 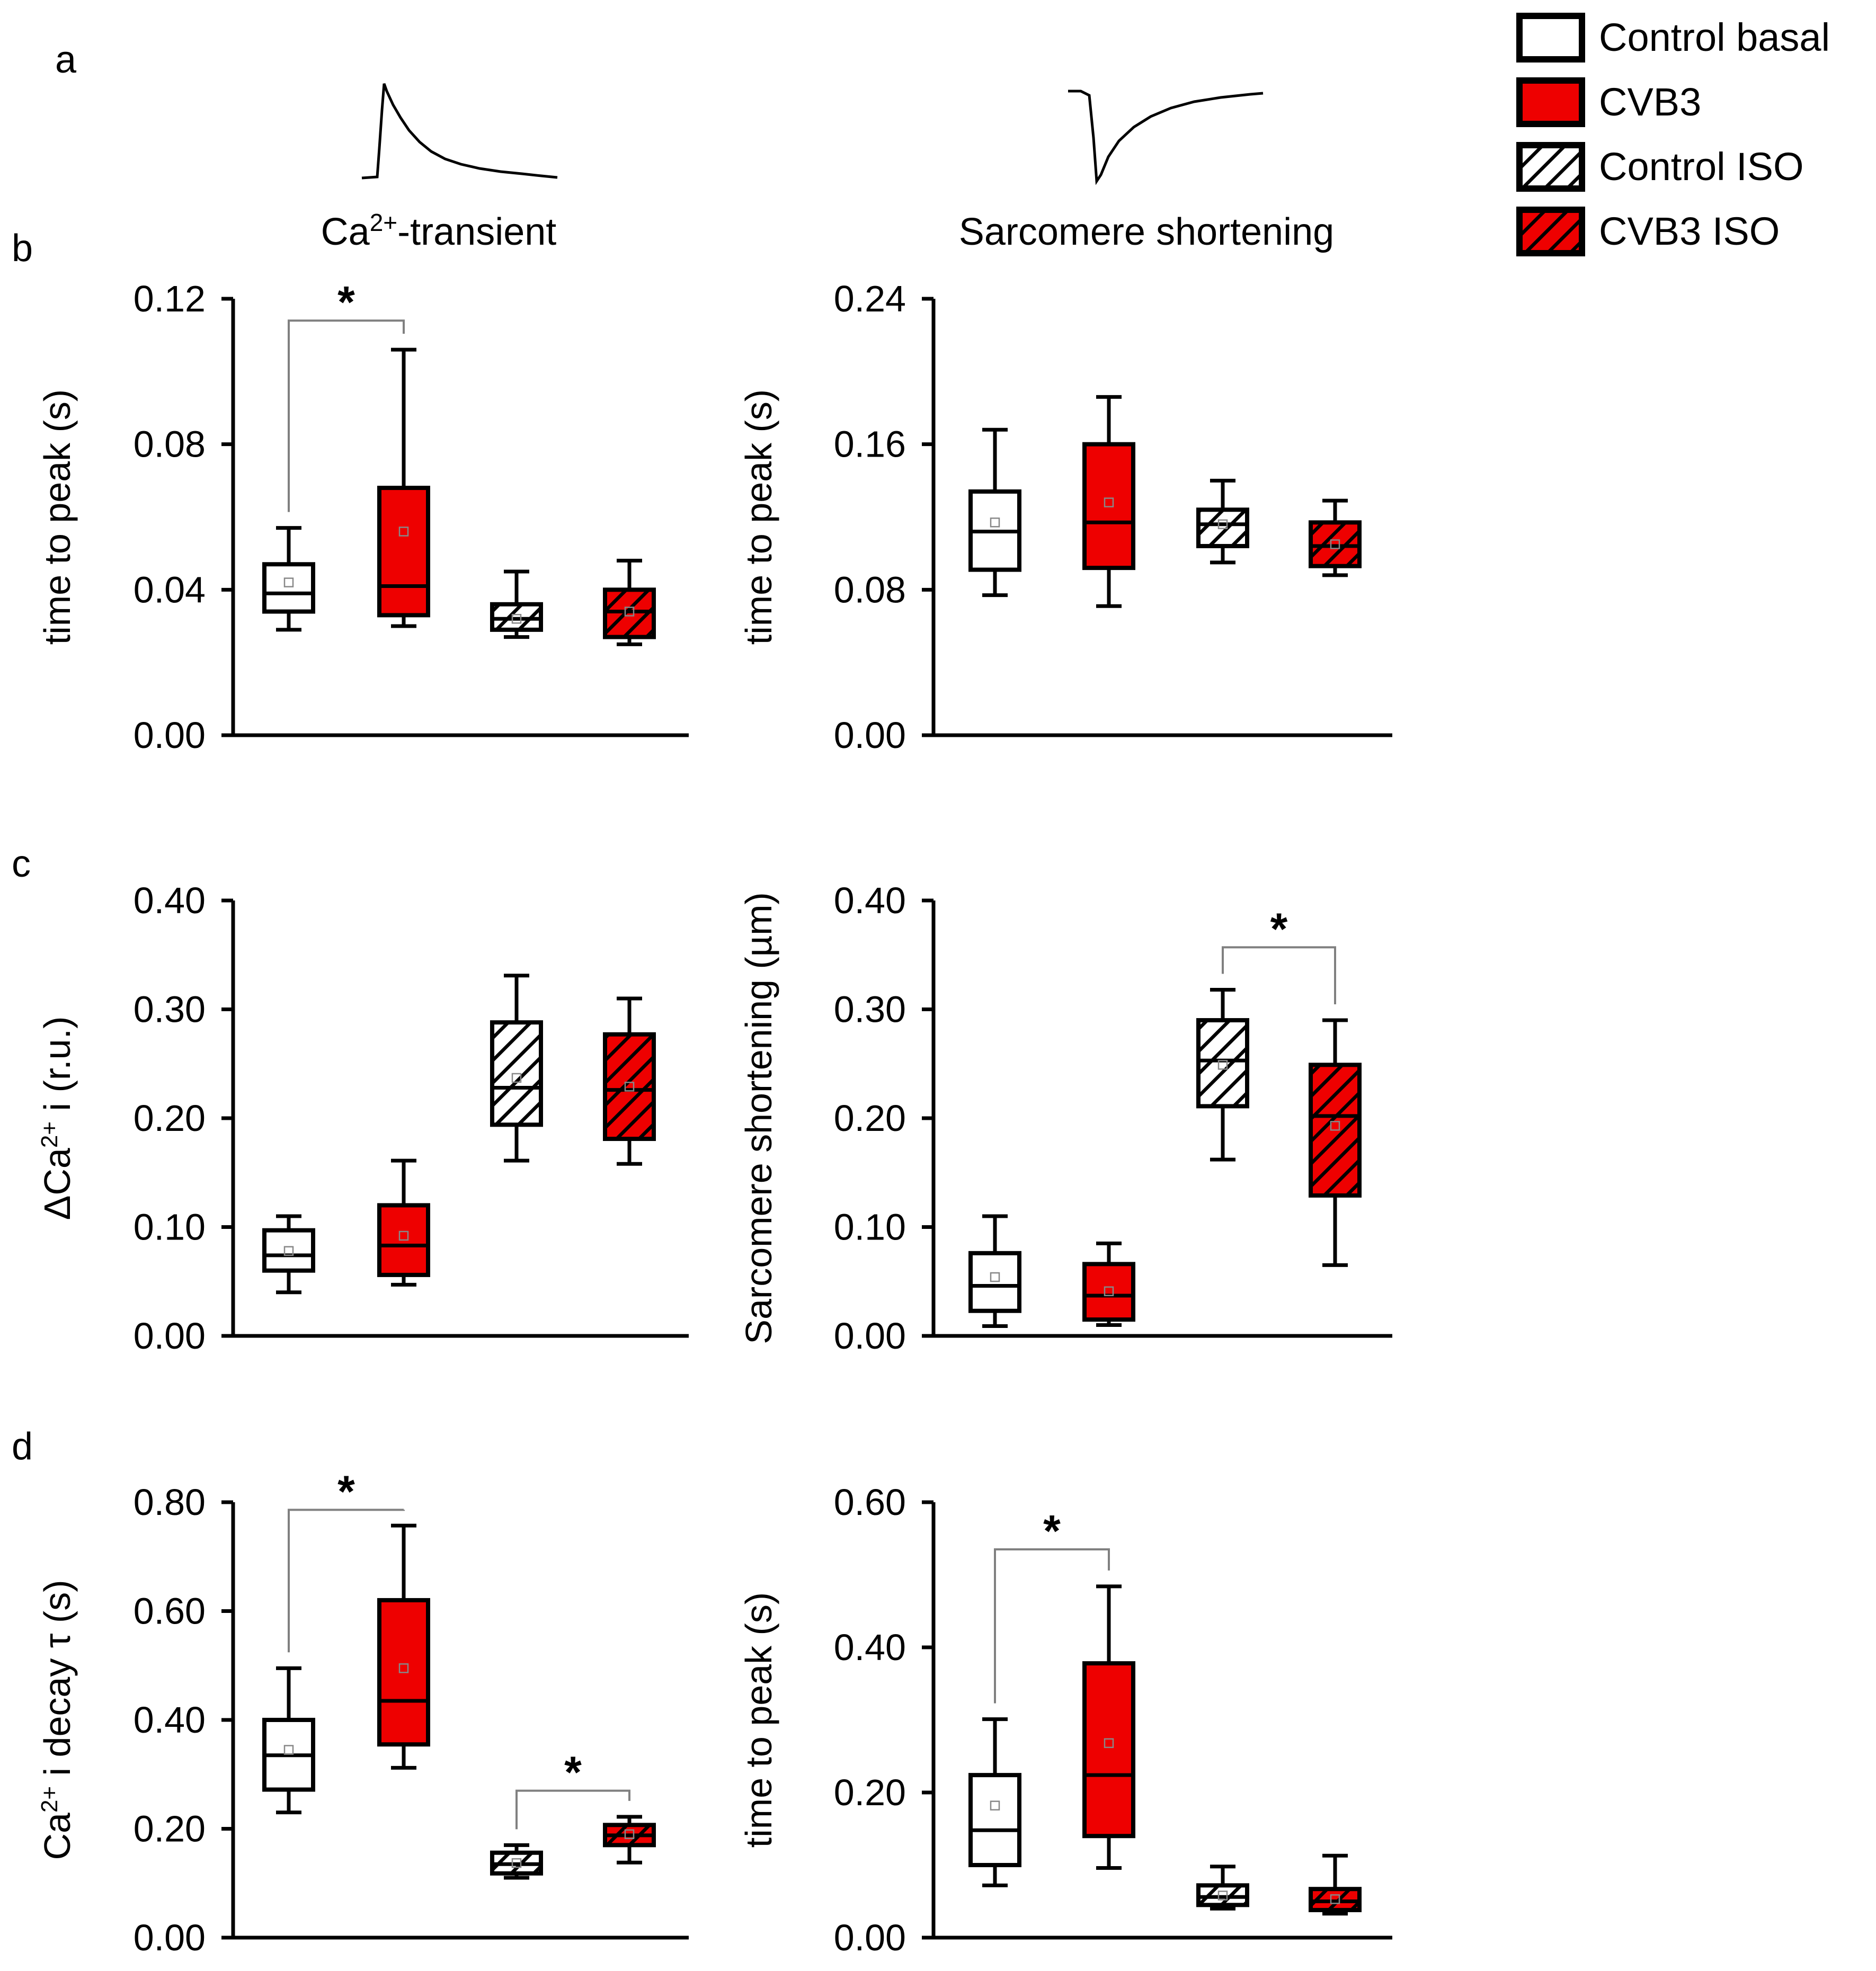 What do you see at coordinates (66, 60) in the screenshot?
I see `panel-label-a: a` at bounding box center [66, 60].